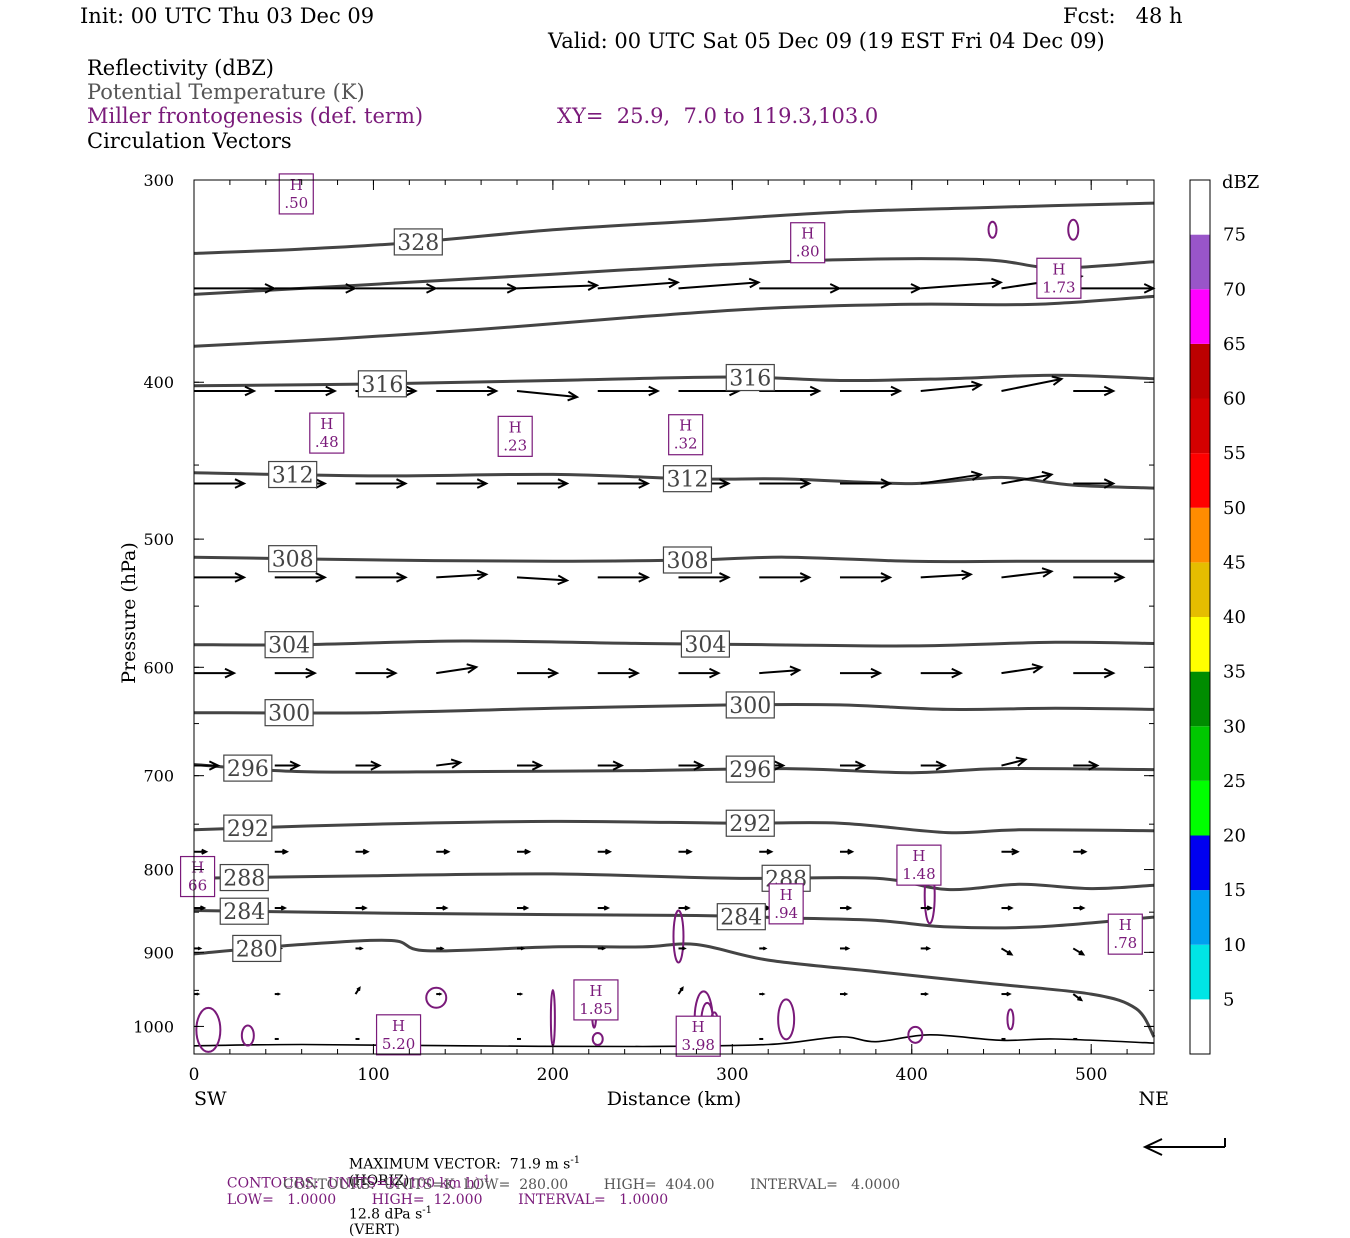 This screenshot has height=1238, width=1350. I want to click on x-tick-label: 200, so click(553, 1075).